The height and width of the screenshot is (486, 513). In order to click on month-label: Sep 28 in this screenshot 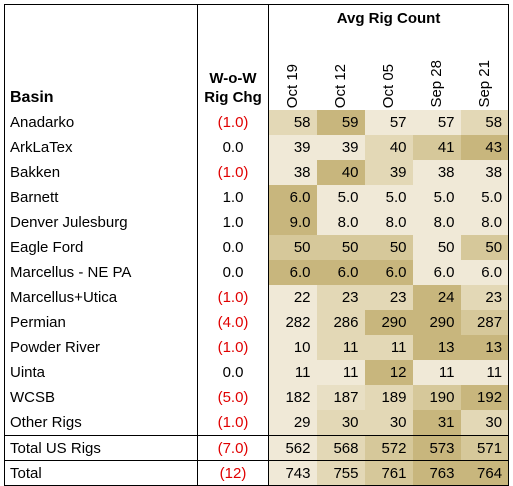, I will do `click(436, 84)`.